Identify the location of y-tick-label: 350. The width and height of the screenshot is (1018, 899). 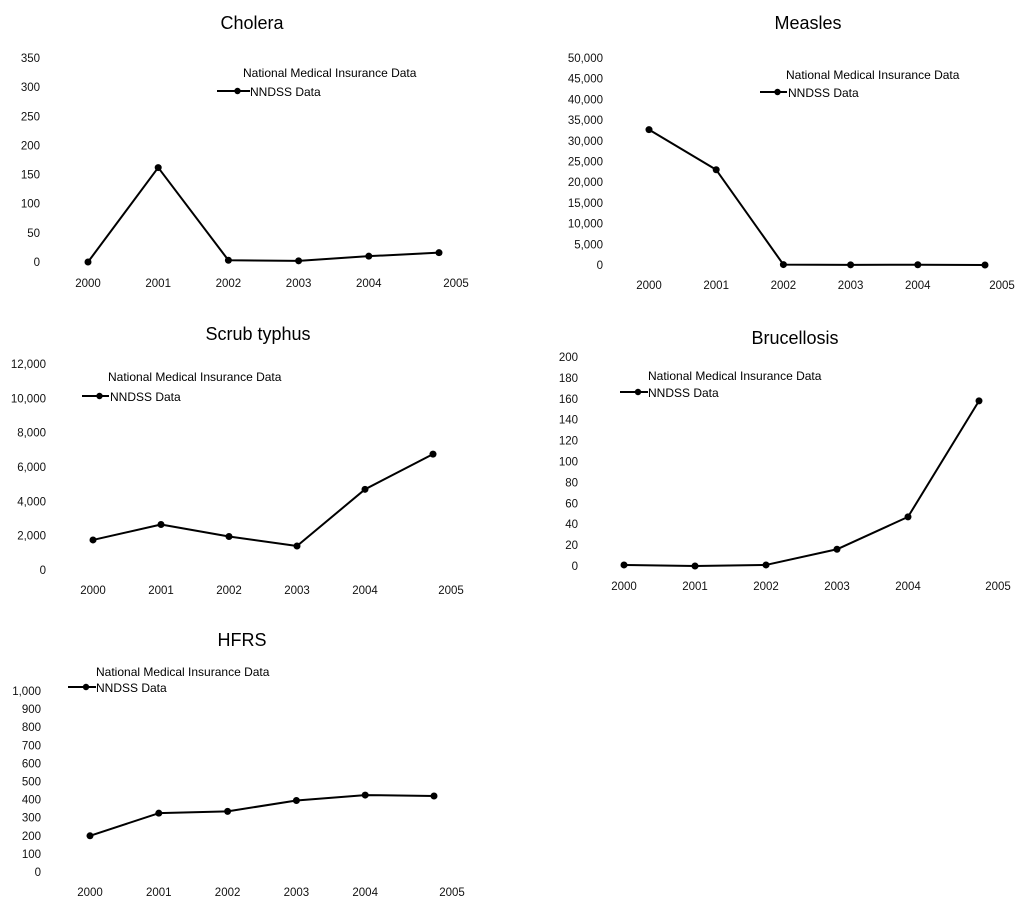
(30, 59).